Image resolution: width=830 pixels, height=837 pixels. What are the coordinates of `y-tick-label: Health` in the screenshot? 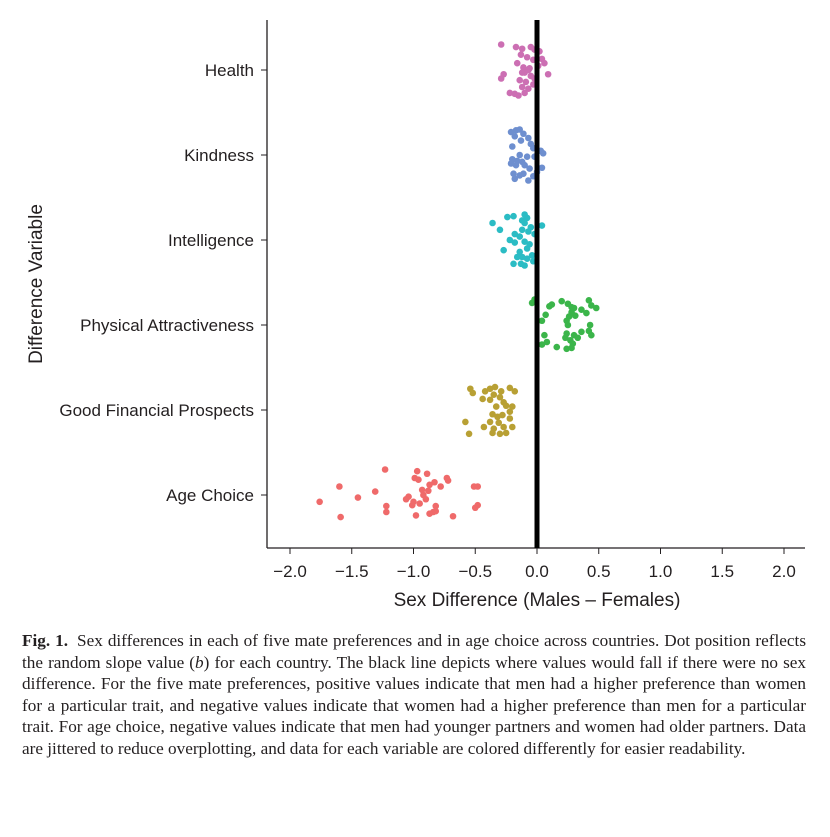 It's located at (229, 70).